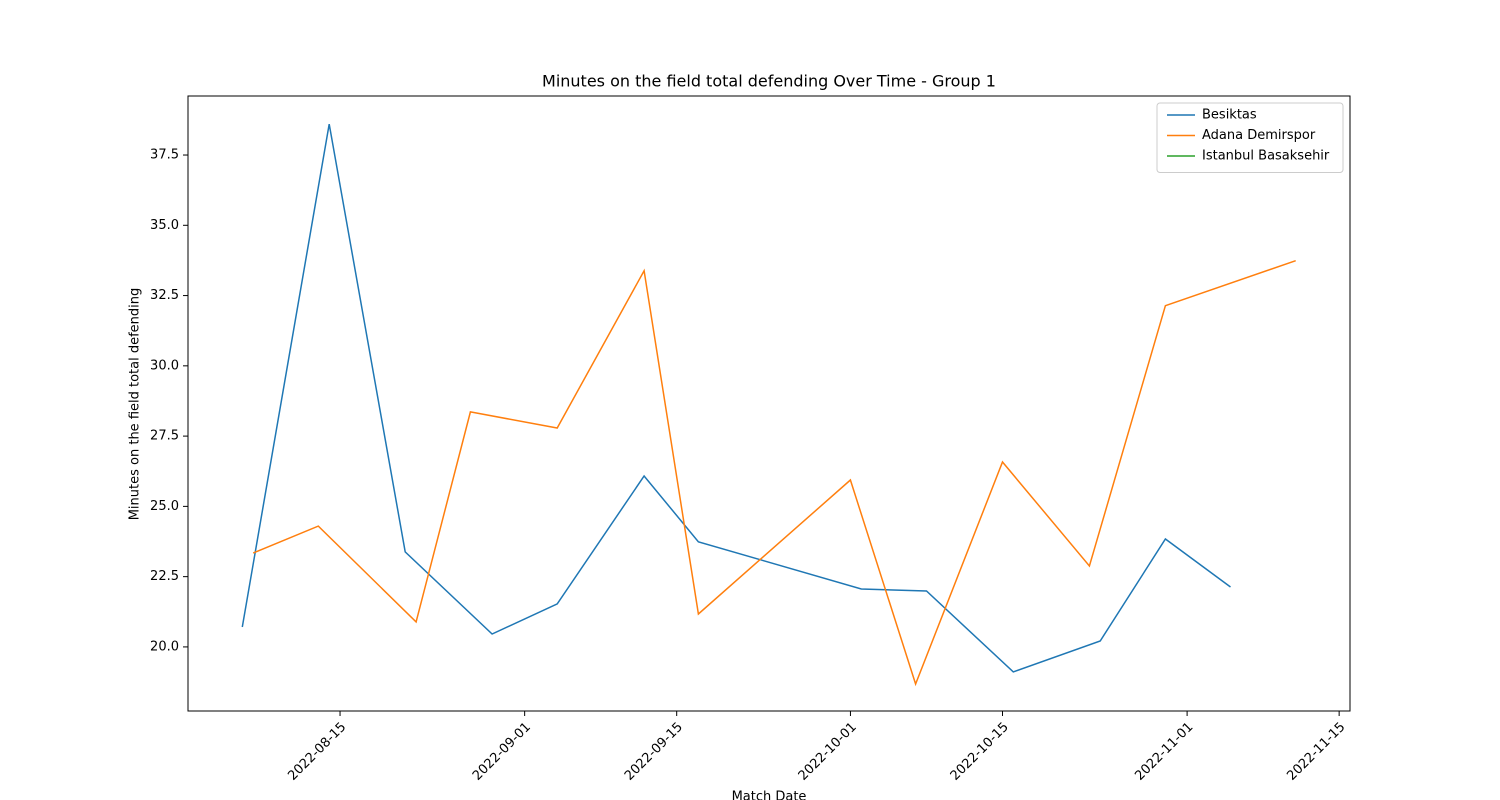 Image resolution: width=1500 pixels, height=800 pixels. Describe the element at coordinates (828, 752) in the screenshot. I see `x-tick-label: 2022-10-01` at that location.